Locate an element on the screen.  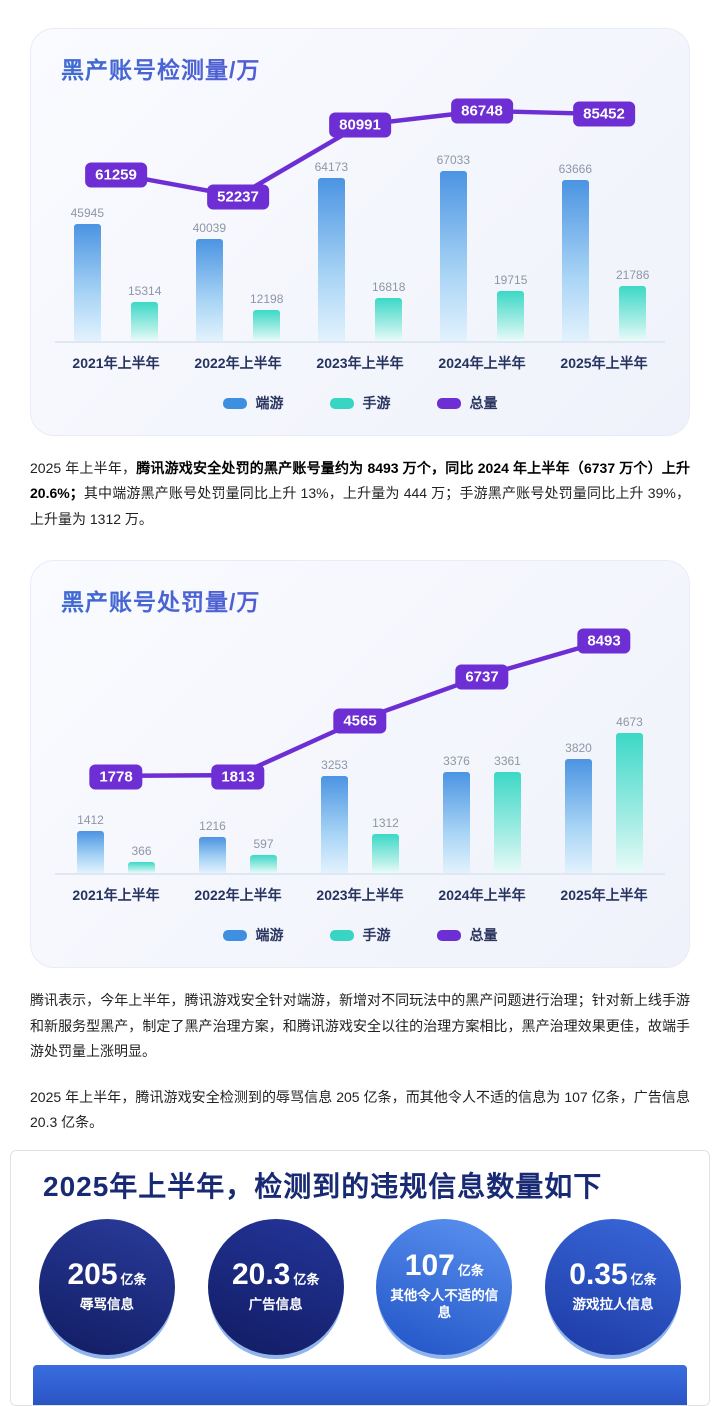
bottom-blue-bar is located at coordinates (360, 1384).